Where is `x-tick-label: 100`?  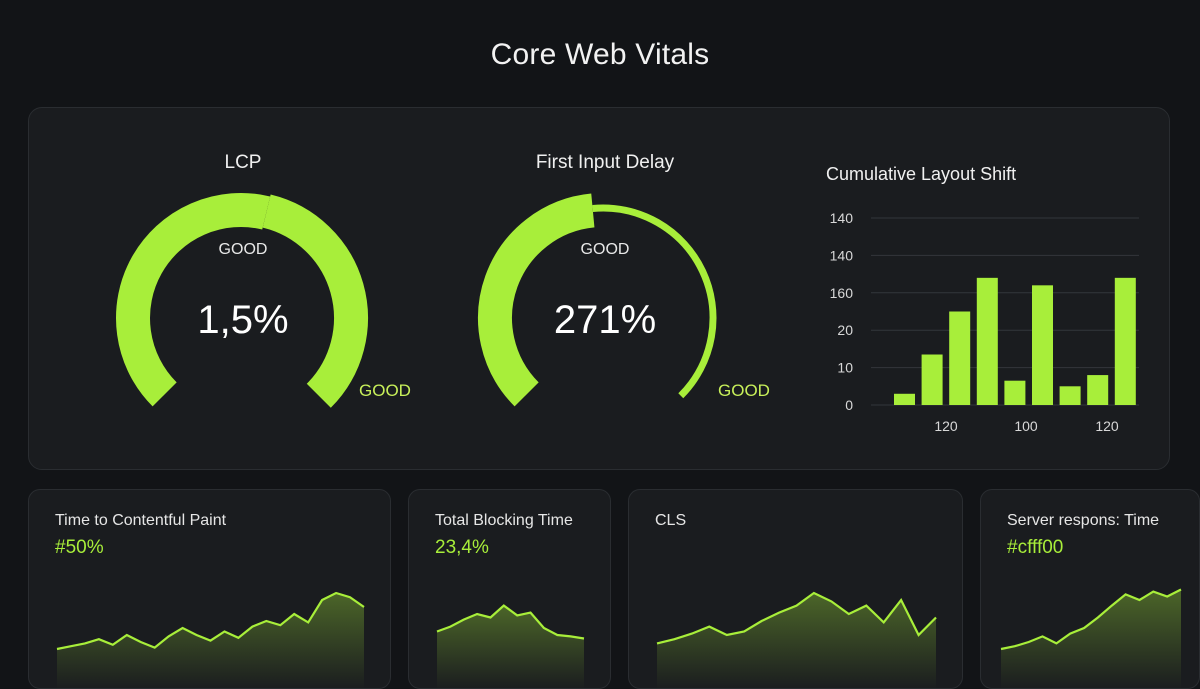
x-tick-label: 100 is located at coordinates (1026, 426).